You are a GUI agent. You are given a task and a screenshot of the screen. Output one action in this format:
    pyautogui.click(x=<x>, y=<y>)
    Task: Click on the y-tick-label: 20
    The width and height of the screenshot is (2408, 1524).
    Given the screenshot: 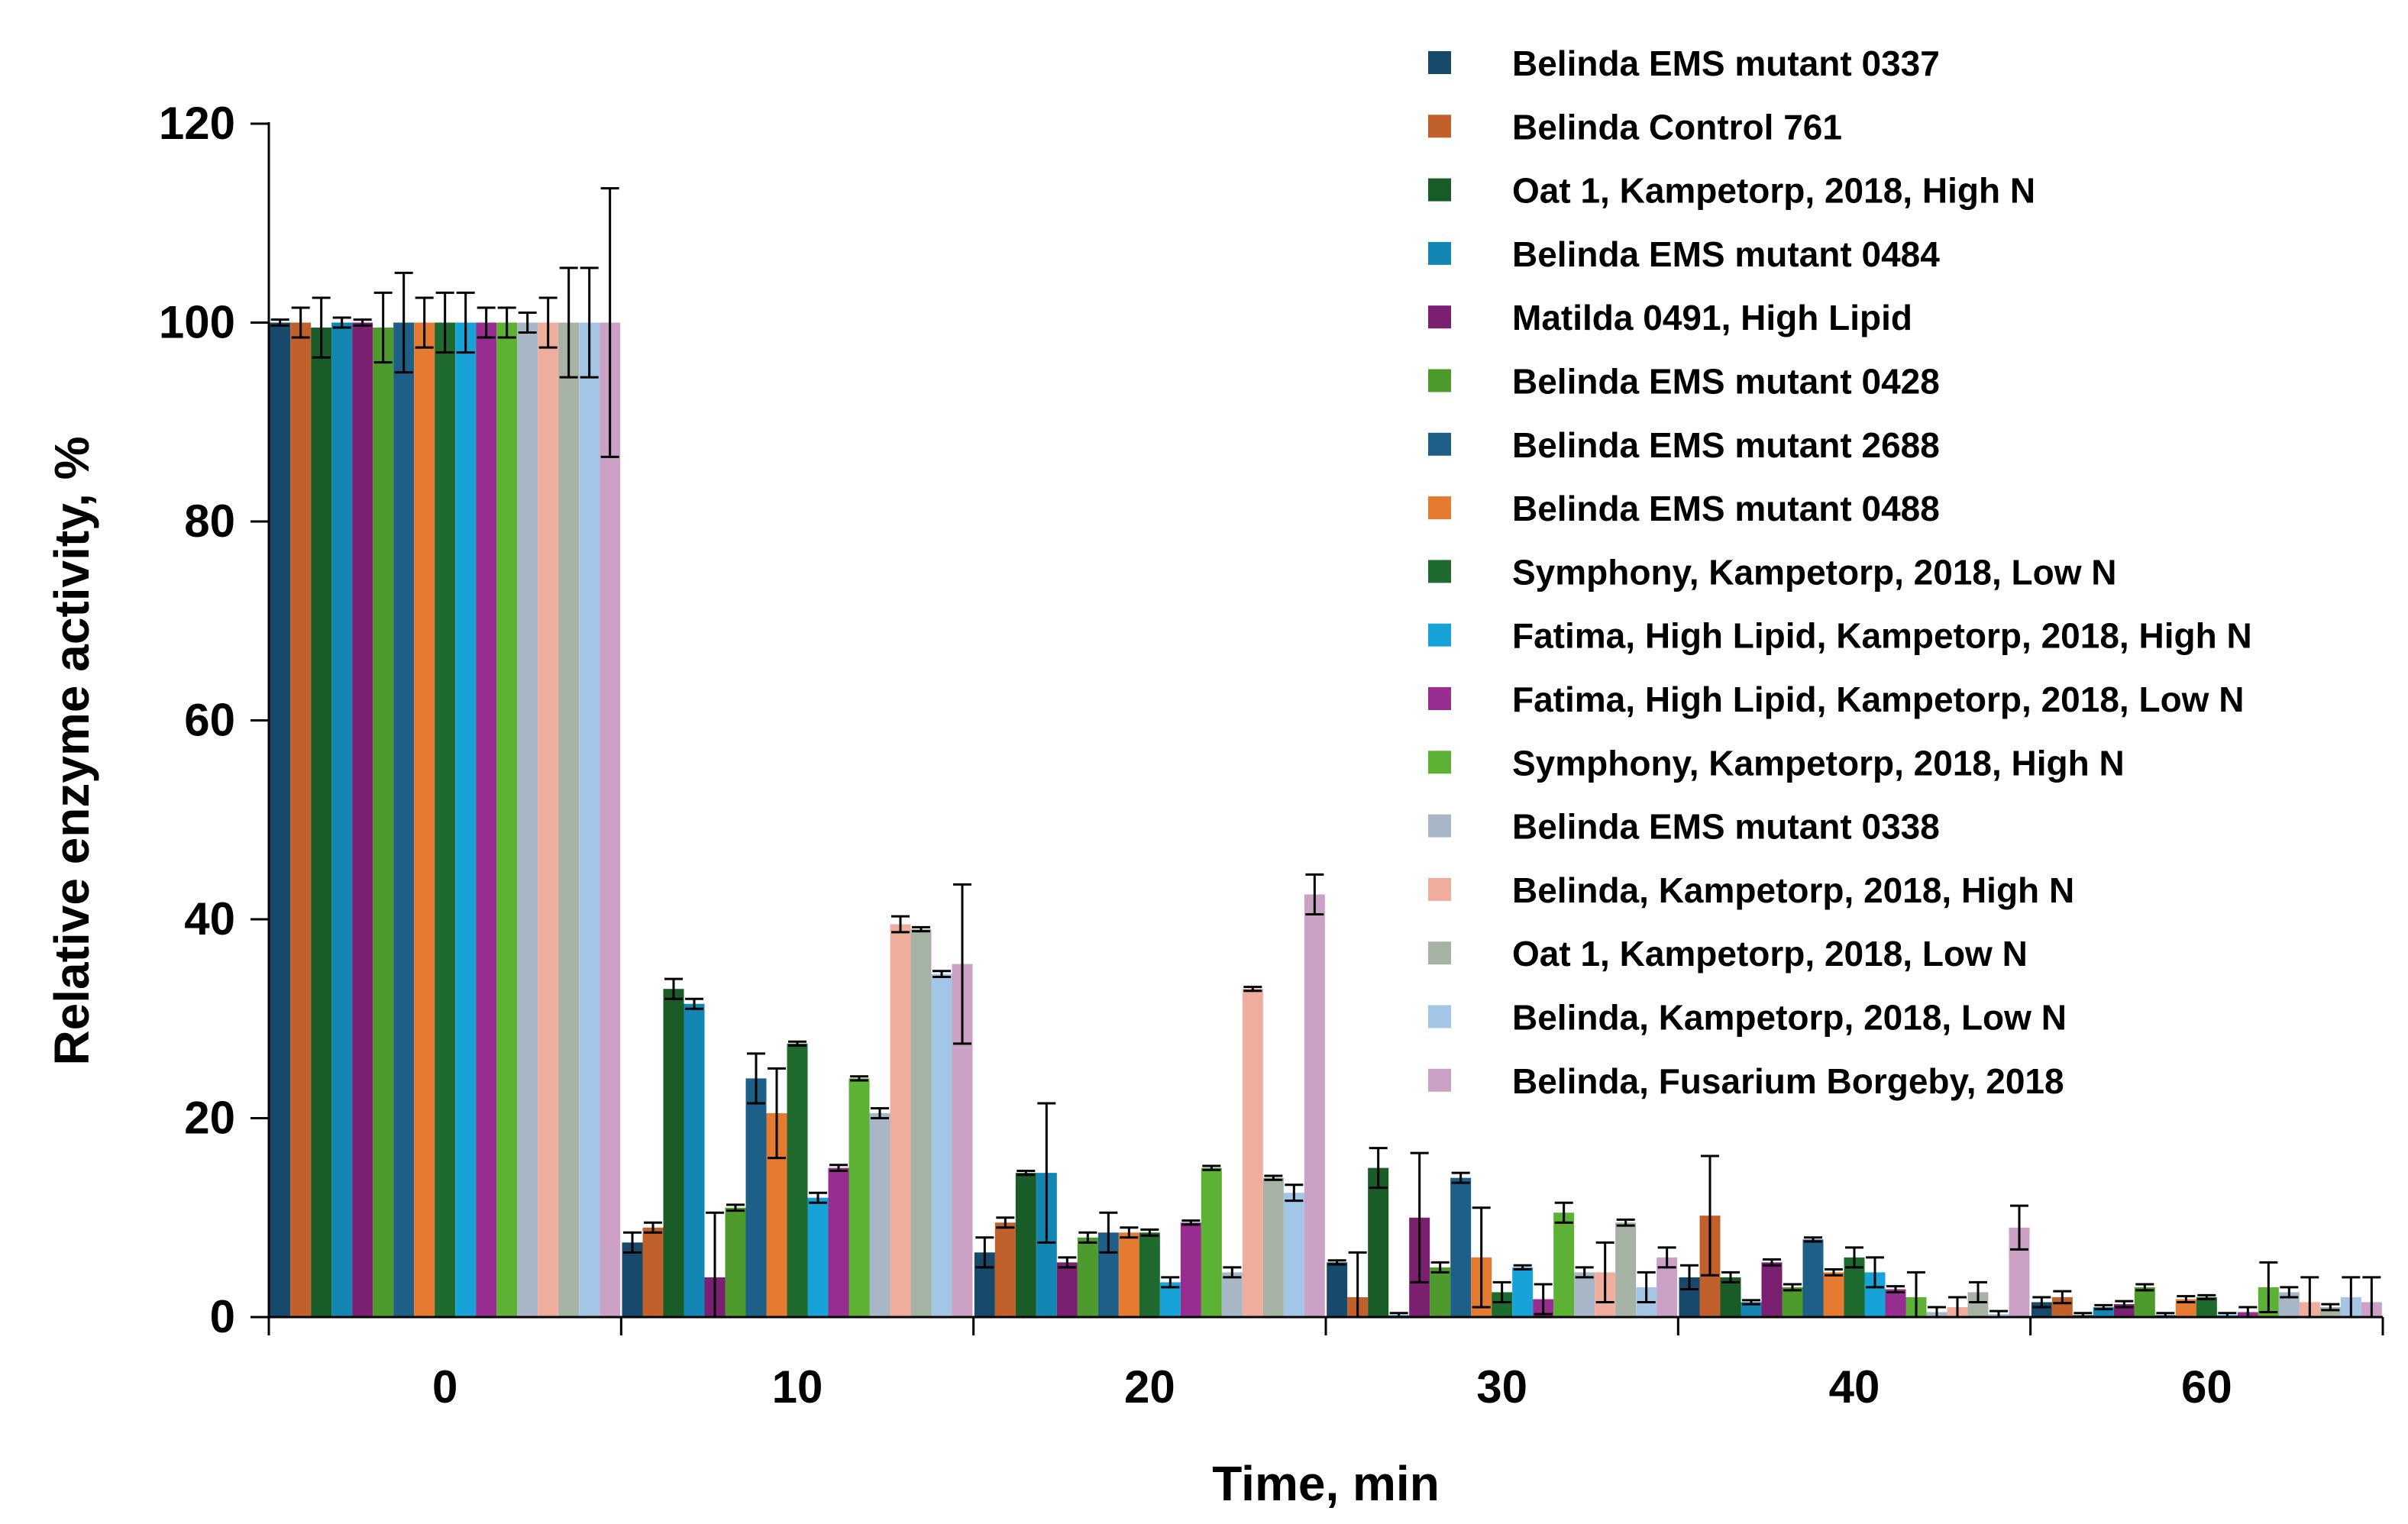 What is the action you would take?
    pyautogui.click(x=210, y=1118)
    